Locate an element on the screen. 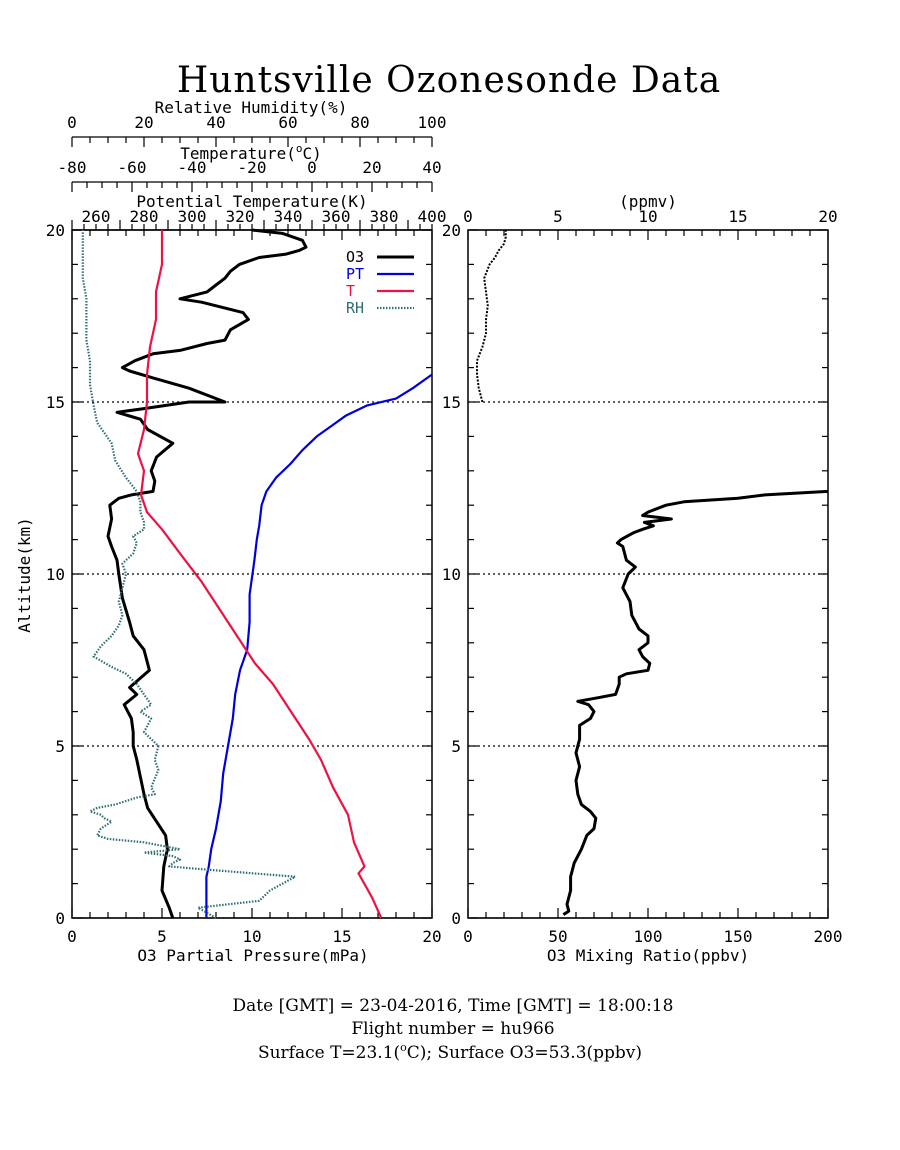 The height and width of the screenshot is (1150, 900). rh-tick-label: 40 is located at coordinates (215, 122).